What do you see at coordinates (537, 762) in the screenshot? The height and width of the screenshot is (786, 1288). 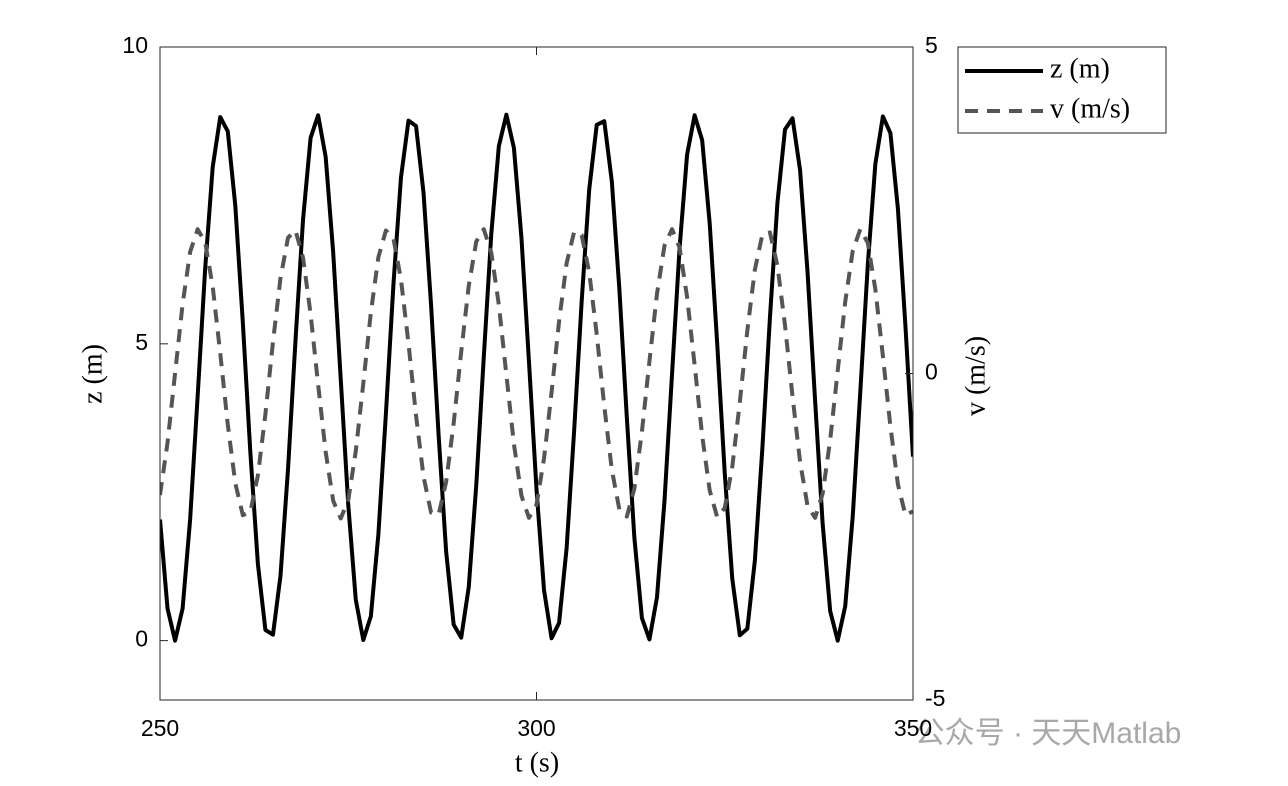 I see `x-axis-label: t (s)` at bounding box center [537, 762].